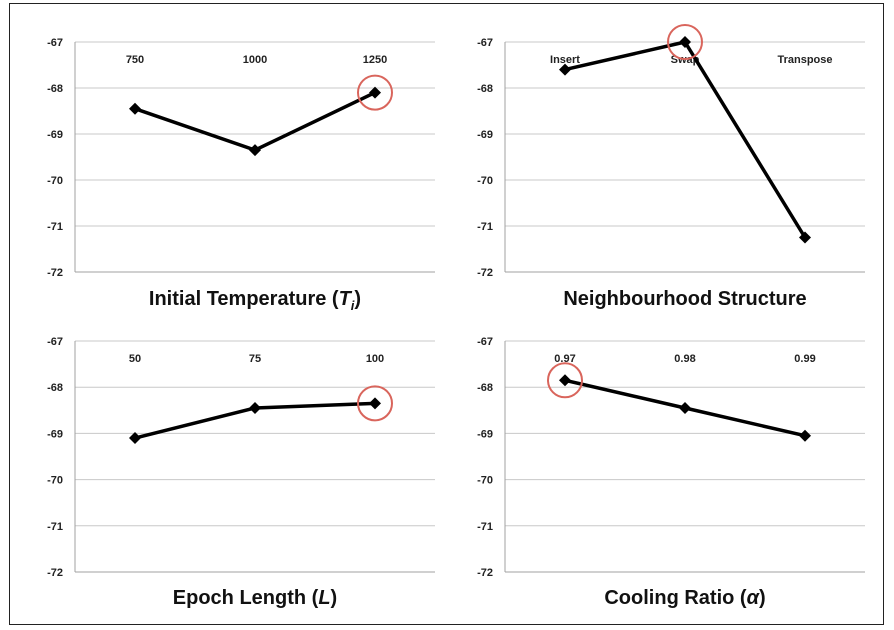 This screenshot has height=630, width=894. Describe the element at coordinates (135, 60) in the screenshot. I see `category-label: 750` at that location.